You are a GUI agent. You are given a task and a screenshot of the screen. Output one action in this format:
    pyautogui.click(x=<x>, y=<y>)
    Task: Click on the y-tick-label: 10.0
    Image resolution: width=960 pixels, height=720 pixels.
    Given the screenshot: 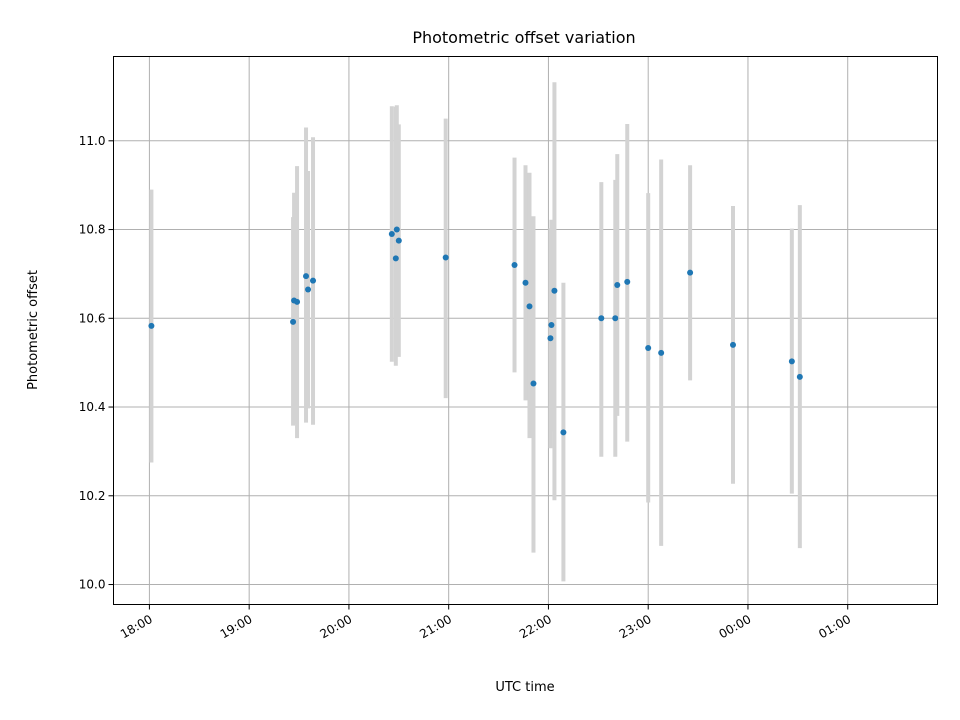 What is the action you would take?
    pyautogui.click(x=92, y=585)
    